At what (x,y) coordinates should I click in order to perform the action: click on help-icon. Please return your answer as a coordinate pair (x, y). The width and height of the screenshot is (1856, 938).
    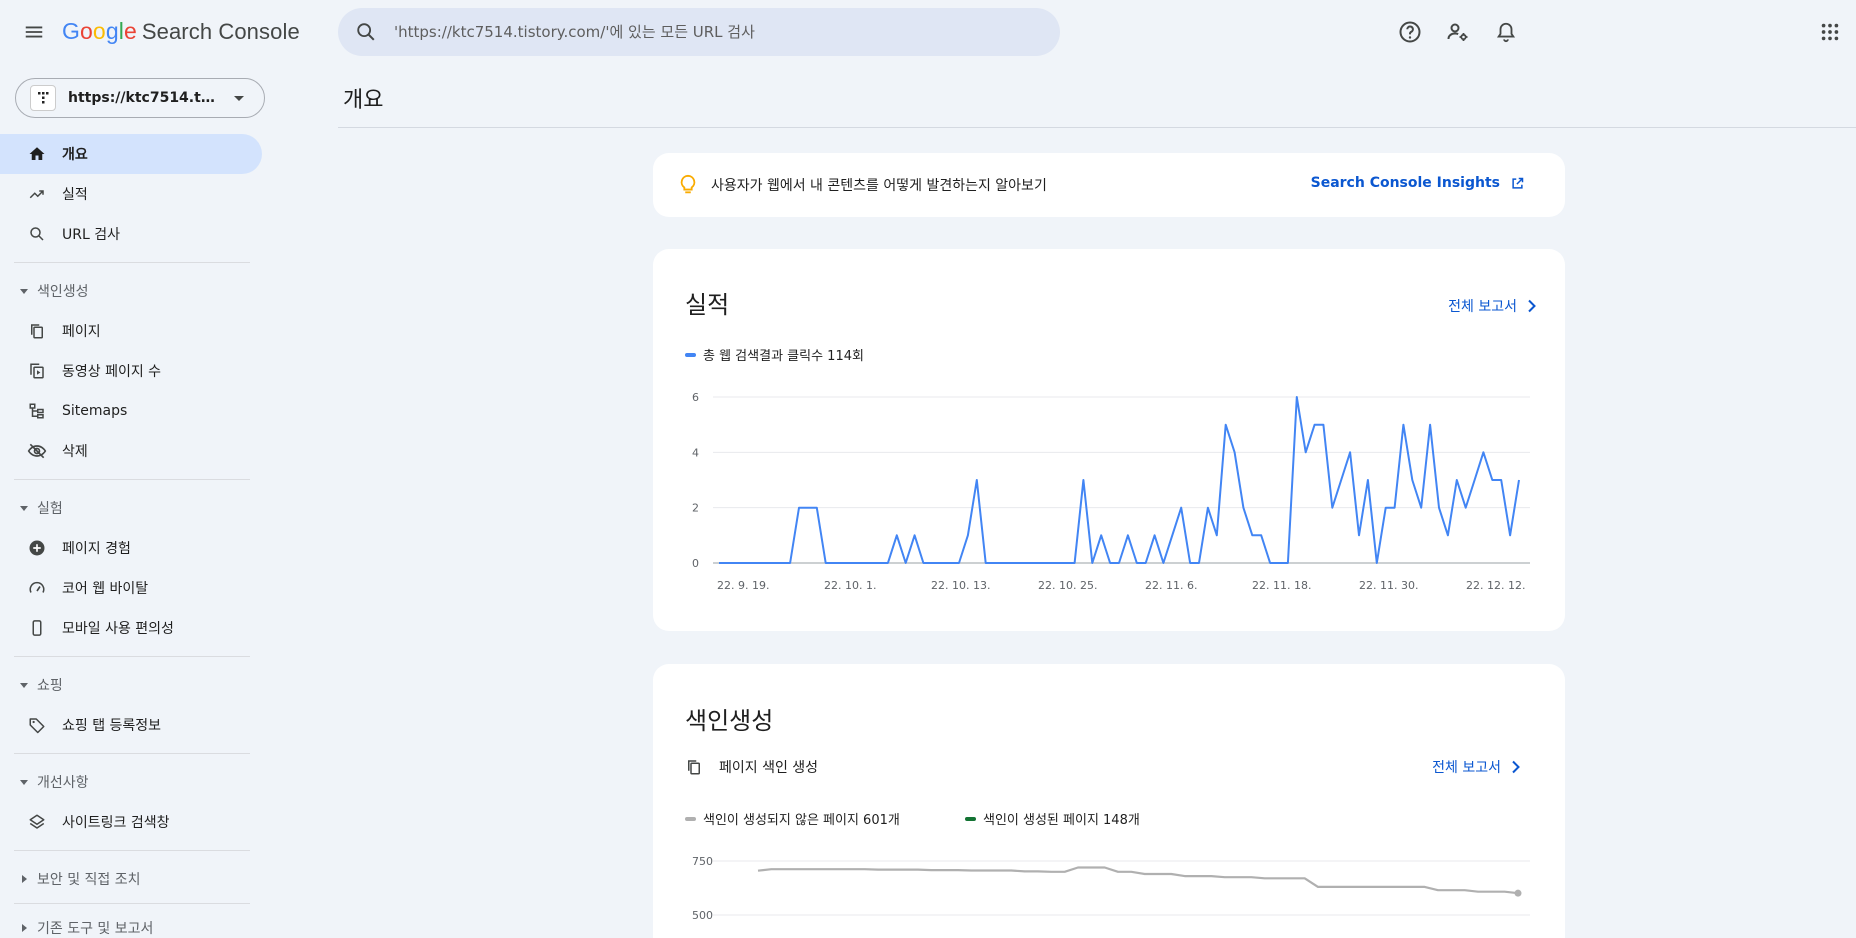
    Looking at the image, I should click on (1410, 32).